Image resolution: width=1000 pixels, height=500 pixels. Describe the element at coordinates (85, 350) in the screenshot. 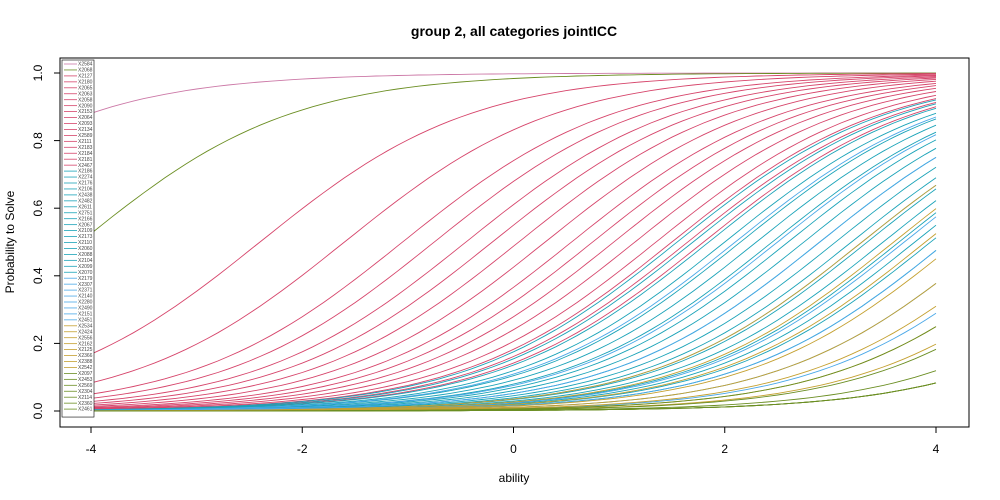

I see `legend-label-48: X2125` at that location.